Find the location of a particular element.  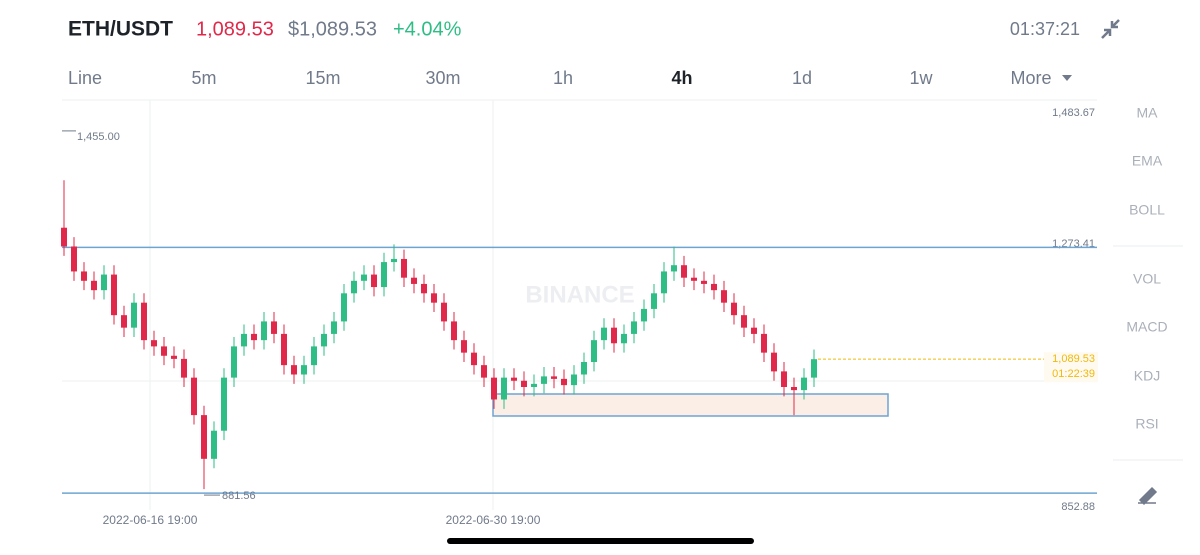

pair: ETH/USDT is located at coordinates (120, 29).